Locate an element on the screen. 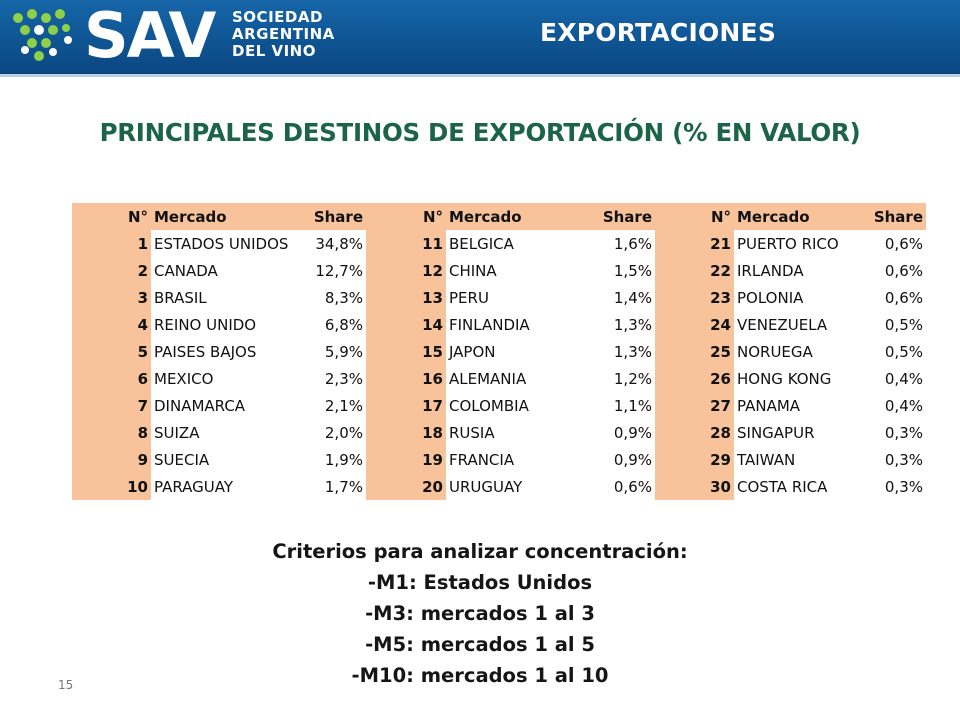  criteria-item: -M1: Estados Unidos is located at coordinates (480, 582).